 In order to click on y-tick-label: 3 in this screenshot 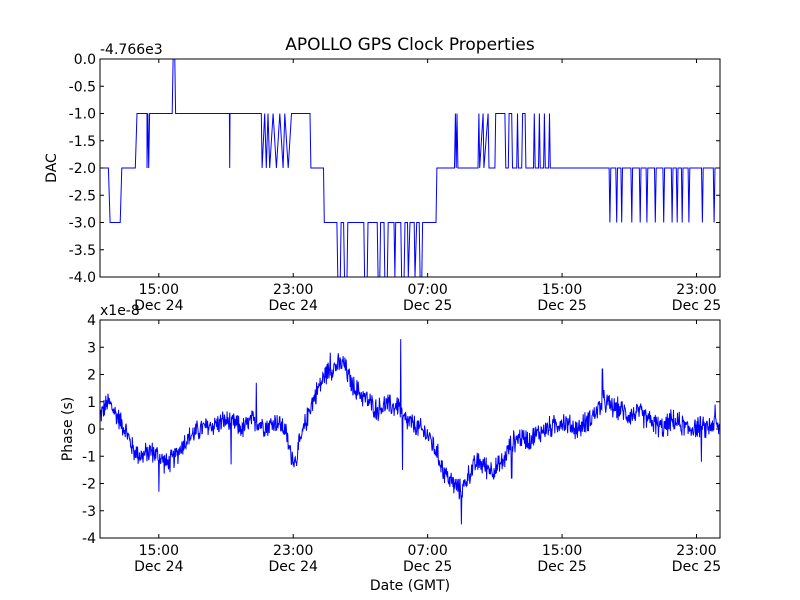, I will do `click(91, 348)`.